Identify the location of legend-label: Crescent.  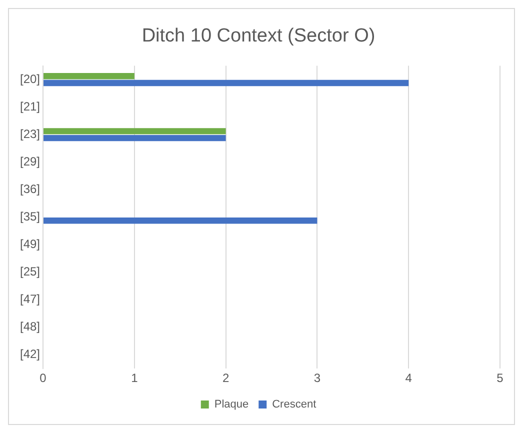
(294, 404).